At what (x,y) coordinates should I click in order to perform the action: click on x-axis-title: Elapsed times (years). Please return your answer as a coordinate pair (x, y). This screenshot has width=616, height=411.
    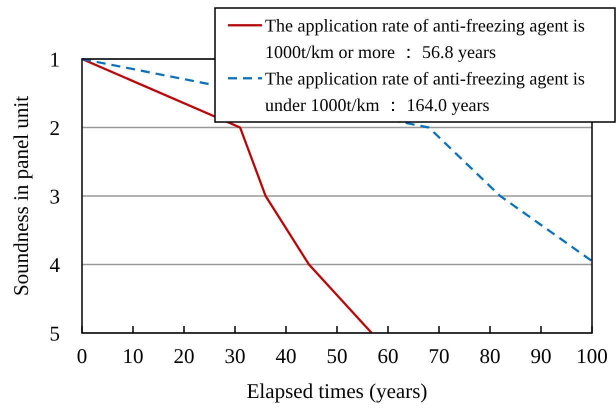
    Looking at the image, I should click on (337, 391).